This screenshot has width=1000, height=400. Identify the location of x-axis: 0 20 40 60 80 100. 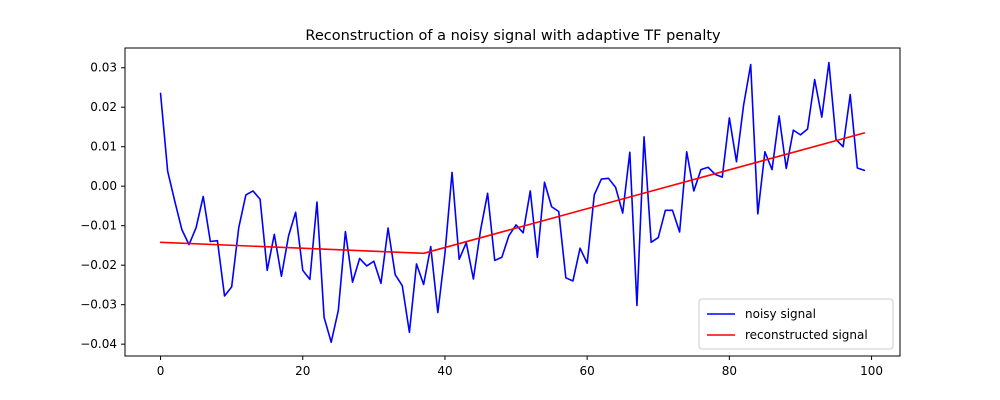
(520, 367).